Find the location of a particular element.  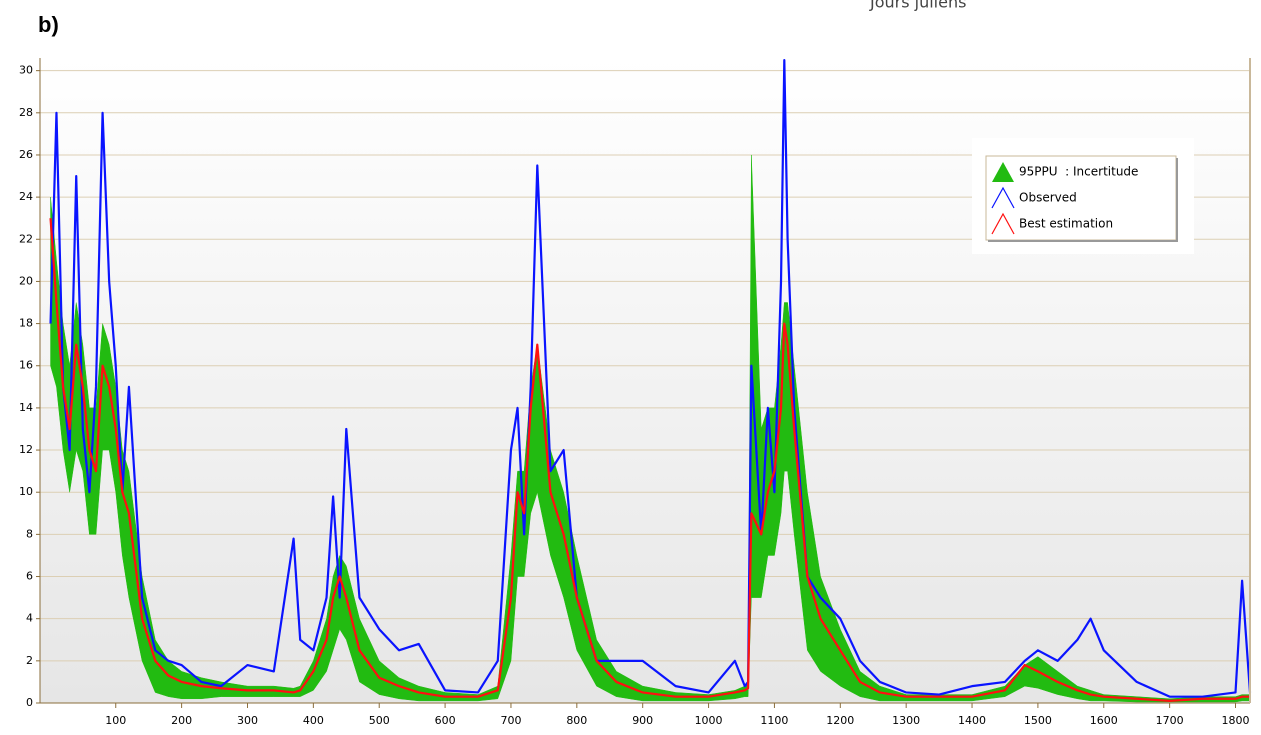

y-tick-label: 6 is located at coordinates (29, 576).